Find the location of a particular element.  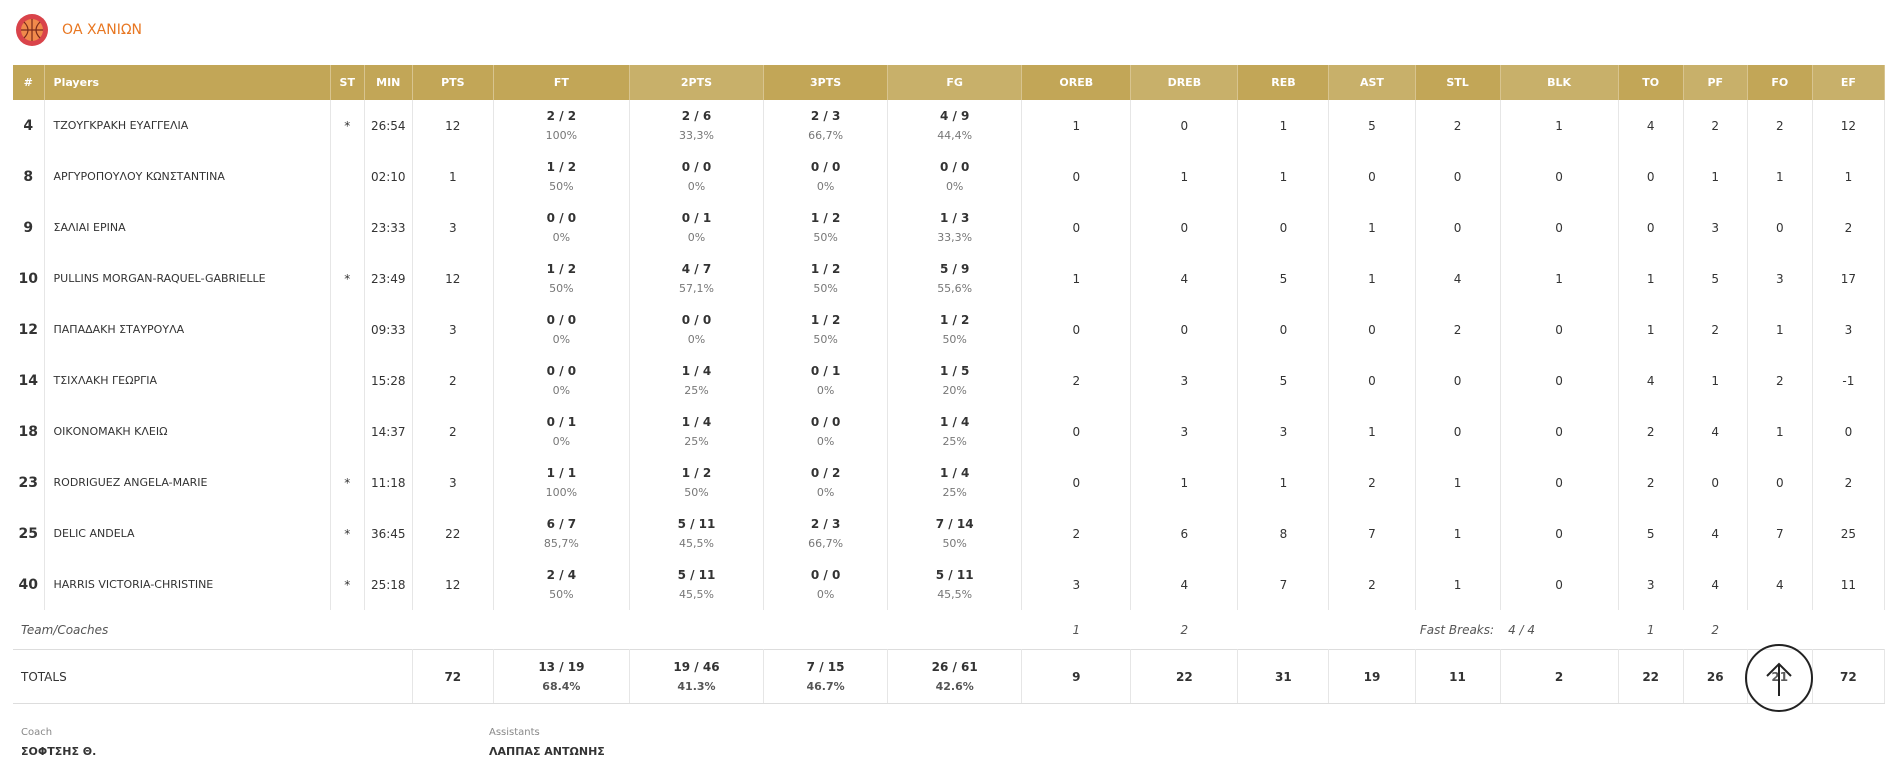

shots-pct: 55,6% is located at coordinates (955, 288).